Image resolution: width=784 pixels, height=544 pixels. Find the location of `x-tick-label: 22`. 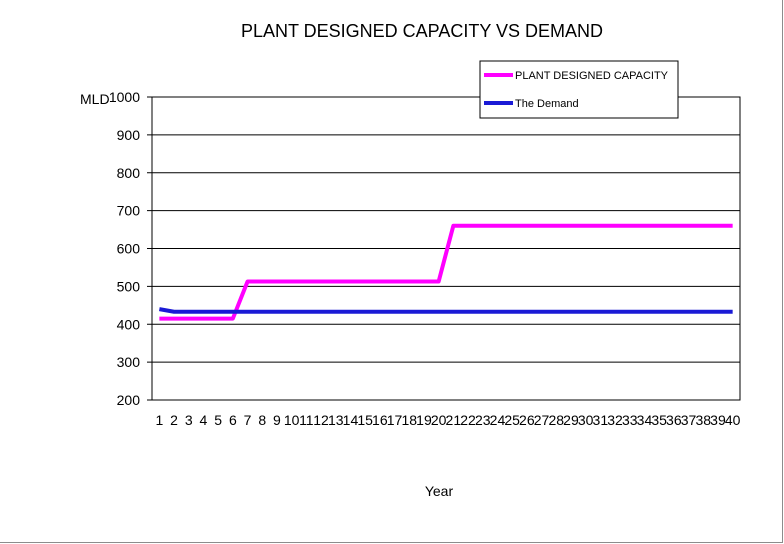

x-tick-label: 22 is located at coordinates (468, 420).